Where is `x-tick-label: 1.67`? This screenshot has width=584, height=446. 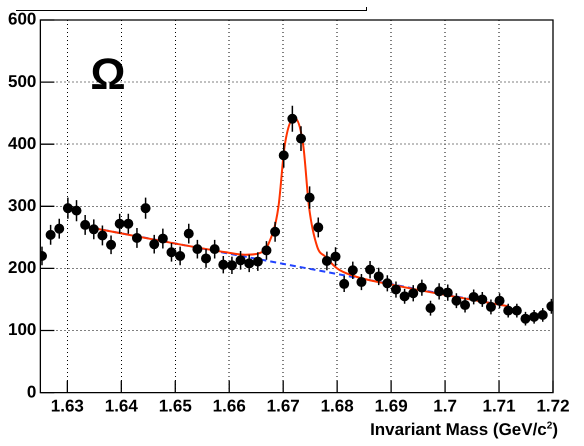
x-tick-label: 1.67 is located at coordinates (283, 406).